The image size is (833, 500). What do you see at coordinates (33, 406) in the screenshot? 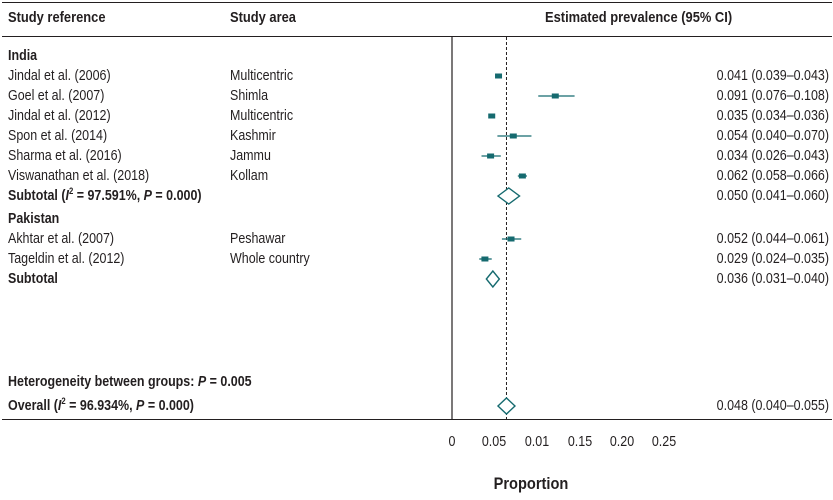
I see `overall-label-prefix: Overall (` at bounding box center [33, 406].